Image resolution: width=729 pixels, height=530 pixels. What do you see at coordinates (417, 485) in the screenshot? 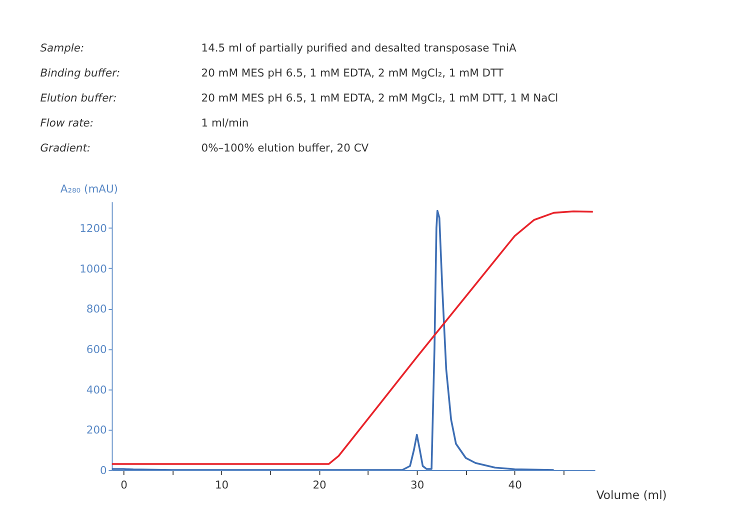
I see `x-tick-label: 30` at bounding box center [417, 485].